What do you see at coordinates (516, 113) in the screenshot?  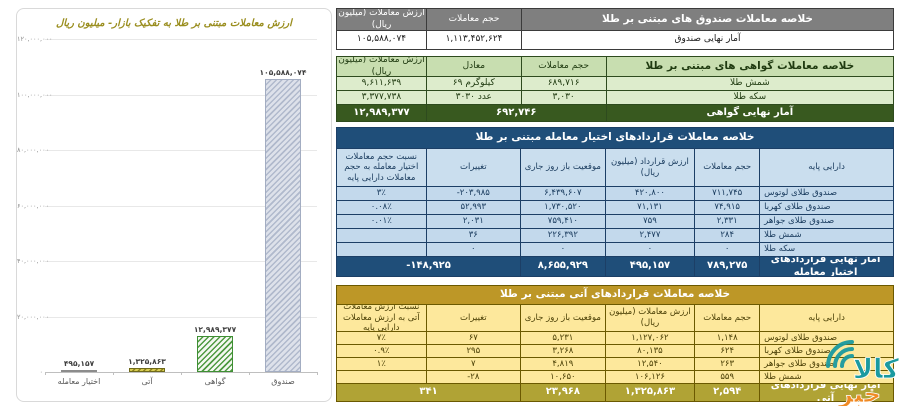 I see `table-footer-value: ۶۹۲,۷۴۶` at bounding box center [516, 113].